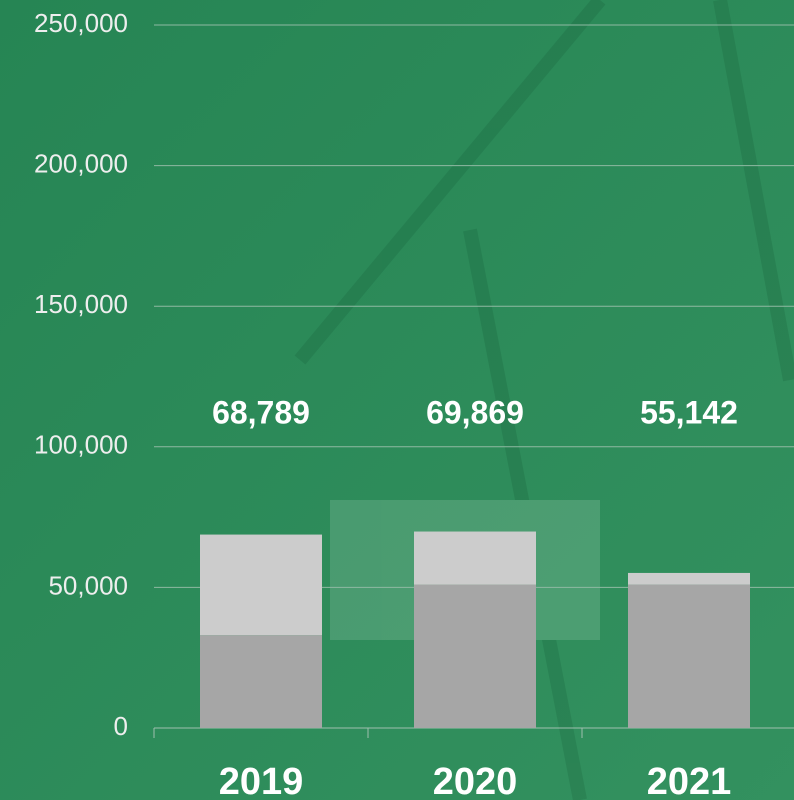  Describe the element at coordinates (475, 412) in the screenshot. I see `total-label: 69,869` at that location.